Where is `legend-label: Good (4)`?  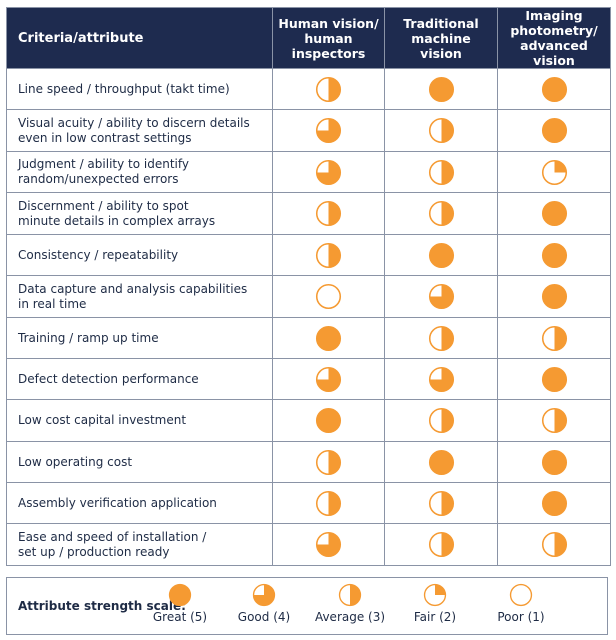
legend-label: Good (4) is located at coordinates (264, 617).